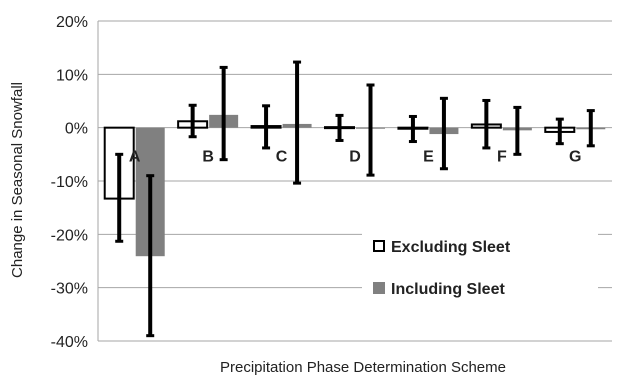 The width and height of the screenshot is (623, 379). Describe the element at coordinates (135, 157) in the screenshot. I see `category-label: A` at that location.